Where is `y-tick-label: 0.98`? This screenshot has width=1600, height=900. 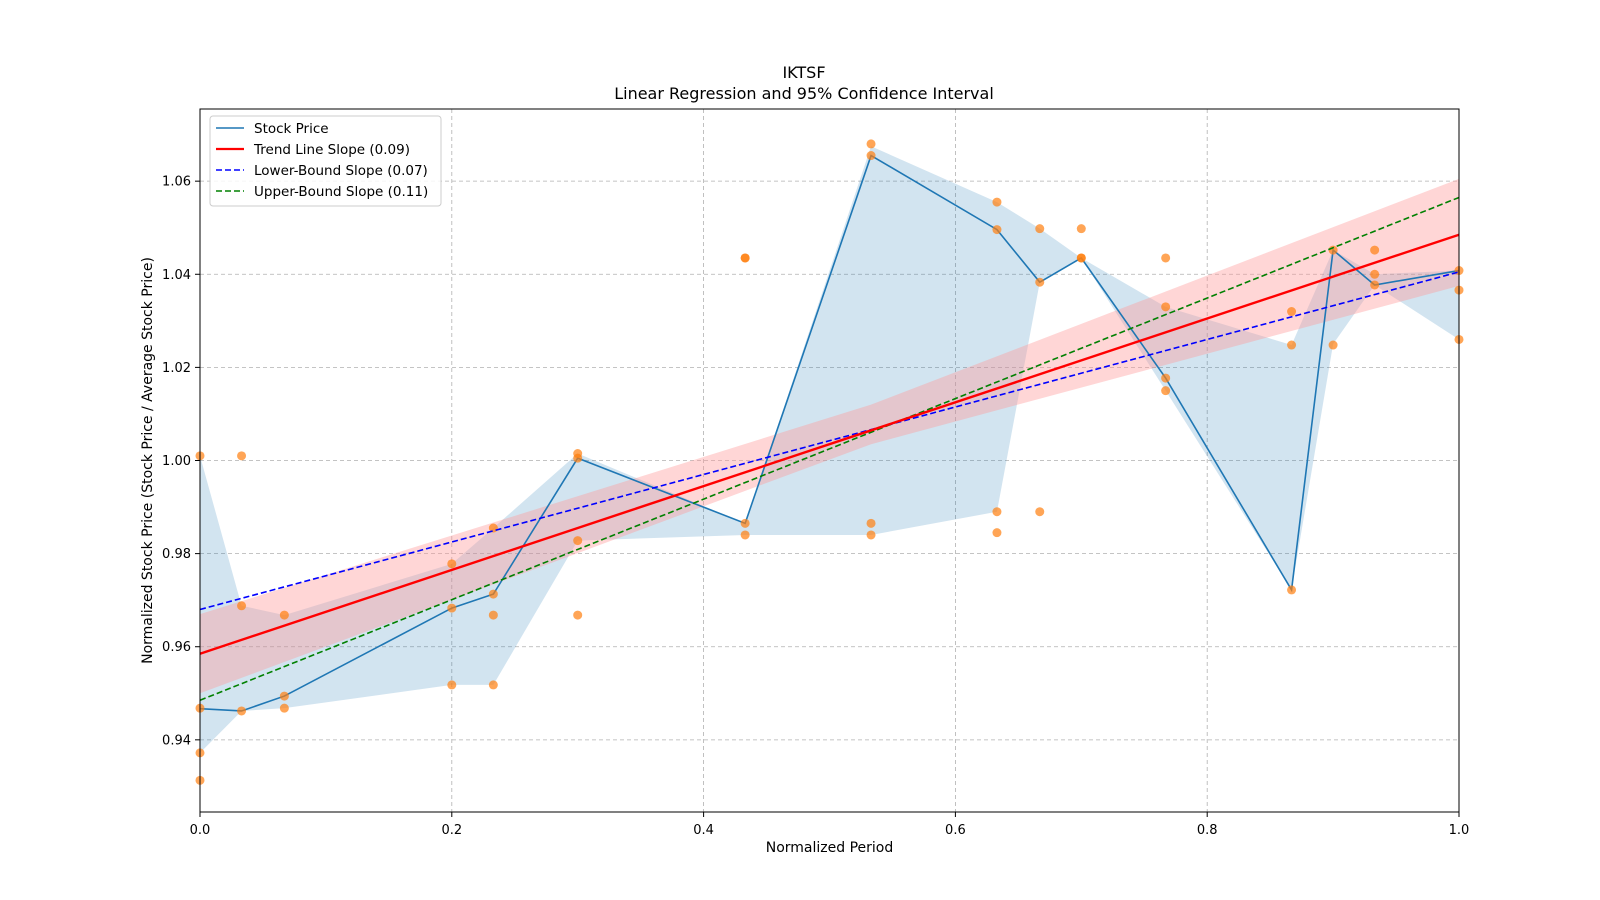
y-tick-label: 0.98 is located at coordinates (176, 554).